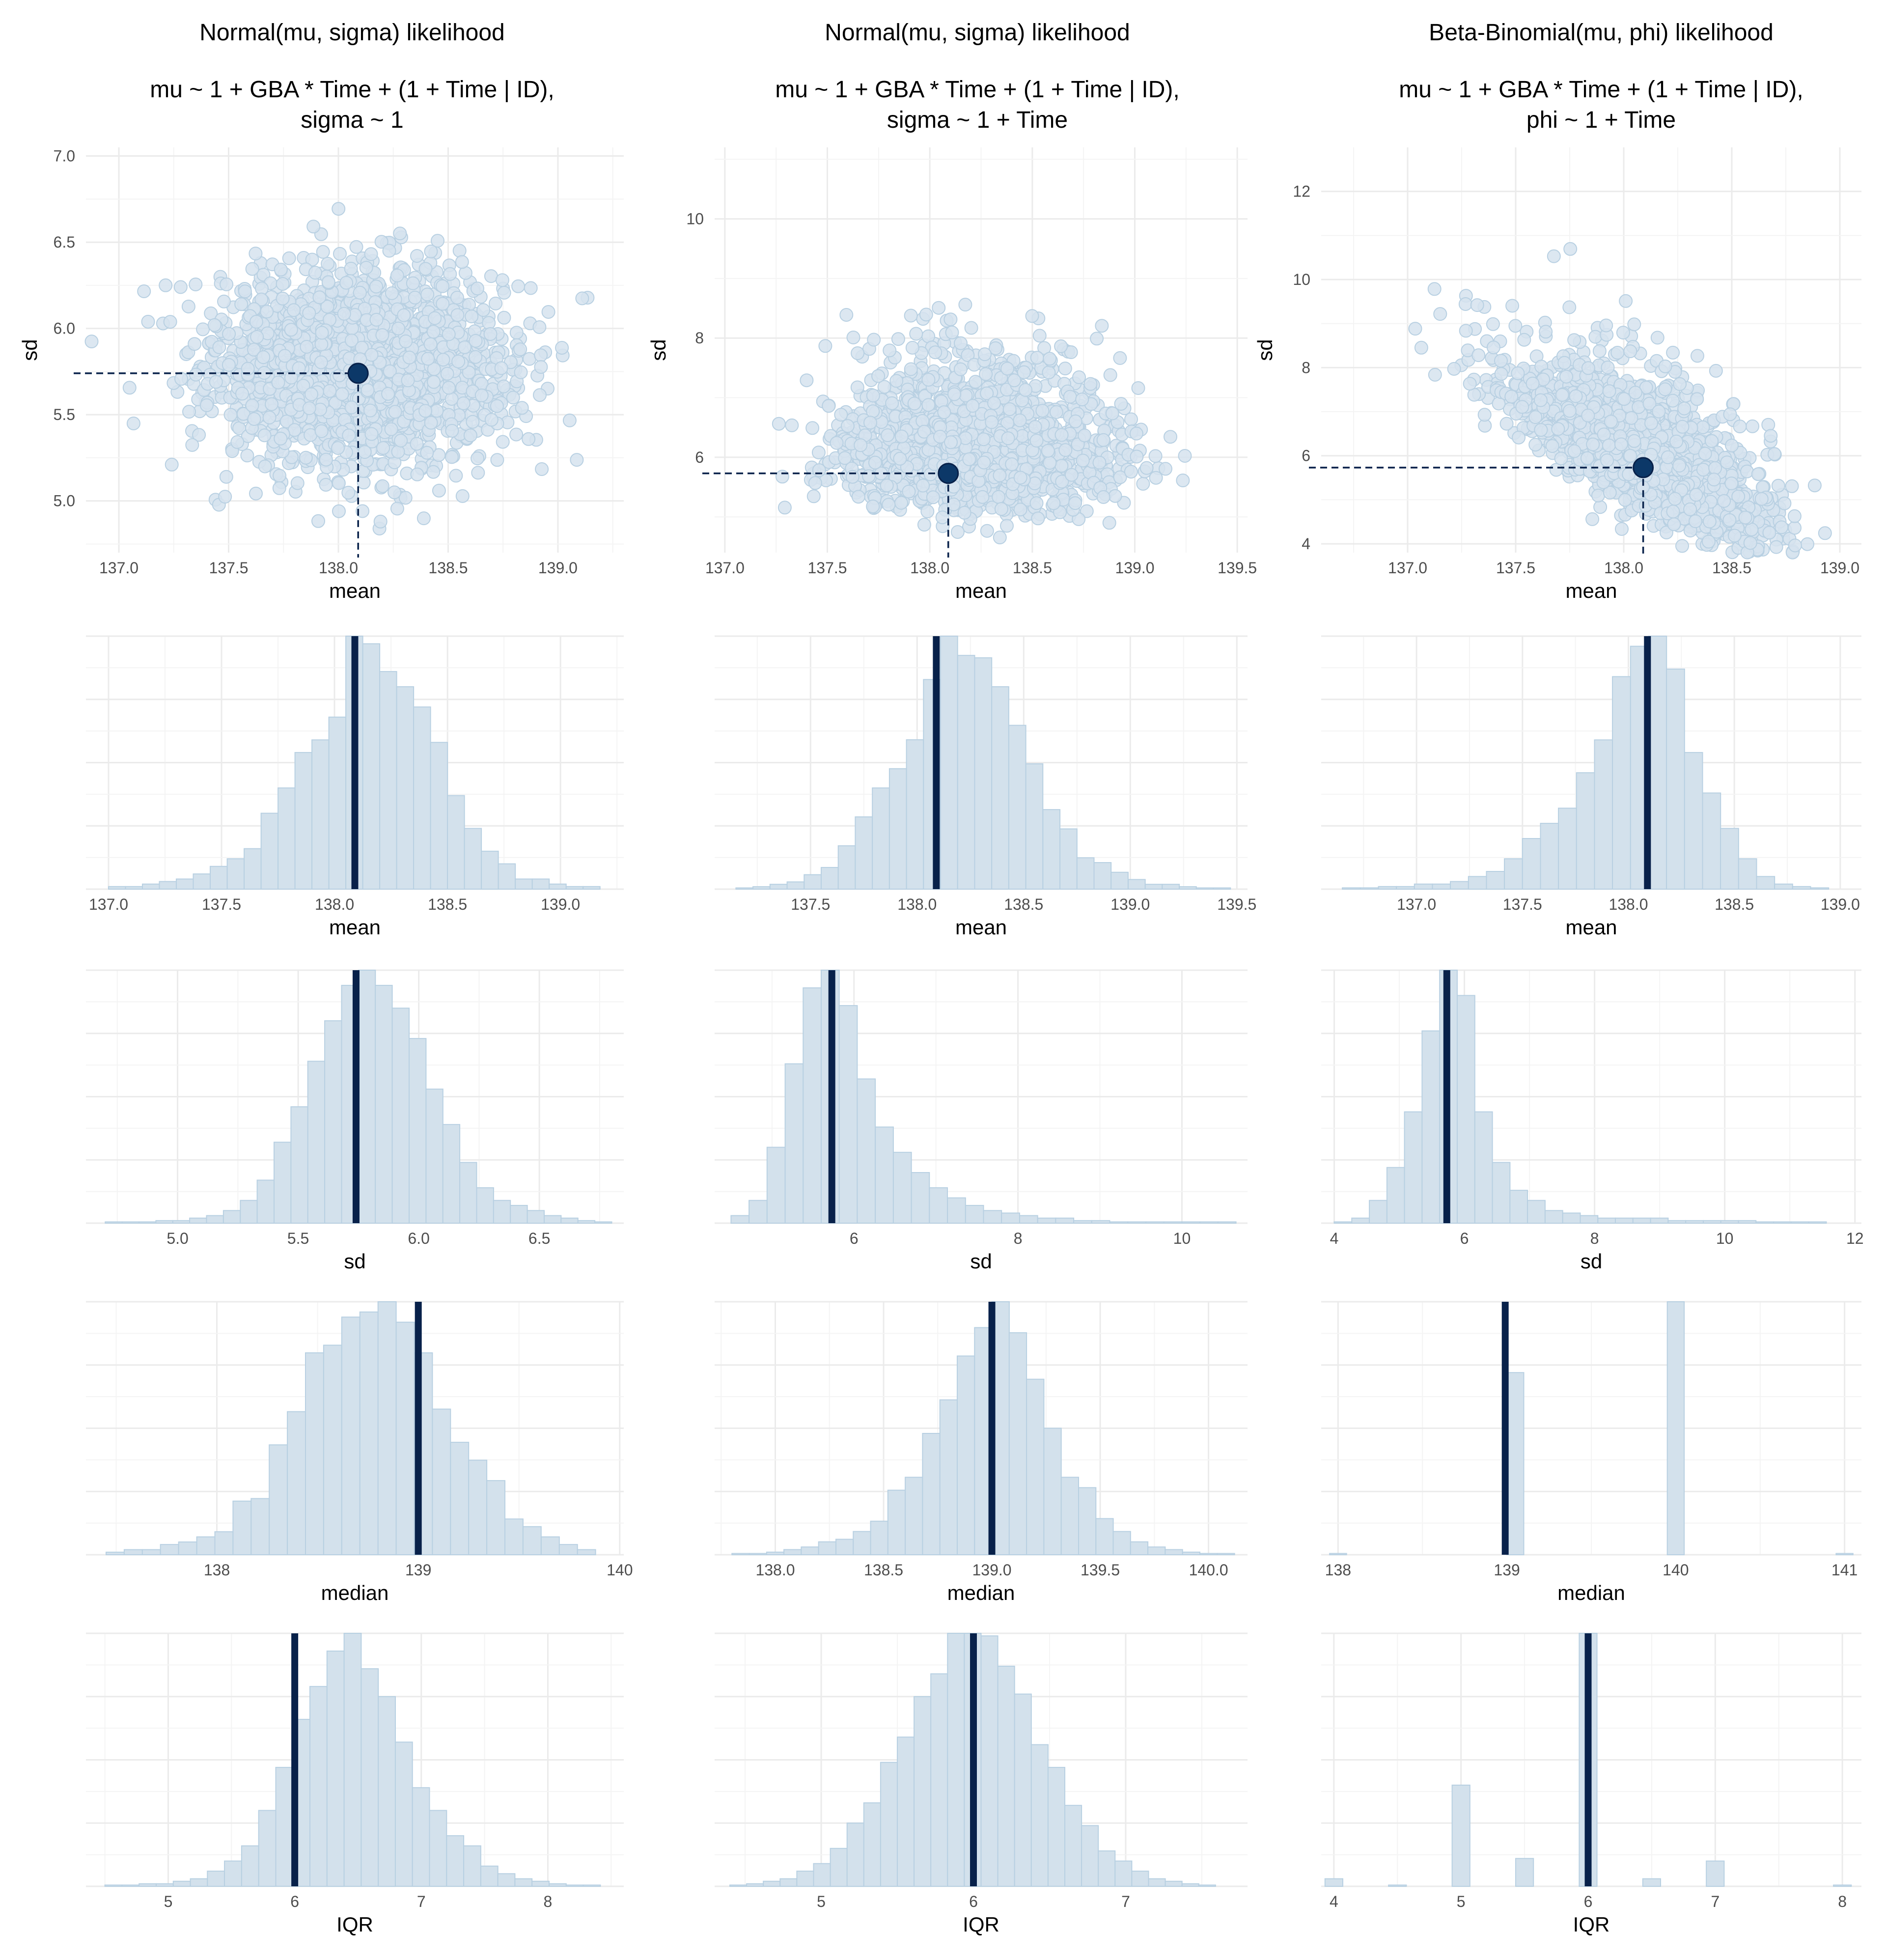 The width and height of the screenshot is (1886, 1960). What do you see at coordinates (981, 590) in the screenshot?
I see `x-axis-label: mean` at bounding box center [981, 590].